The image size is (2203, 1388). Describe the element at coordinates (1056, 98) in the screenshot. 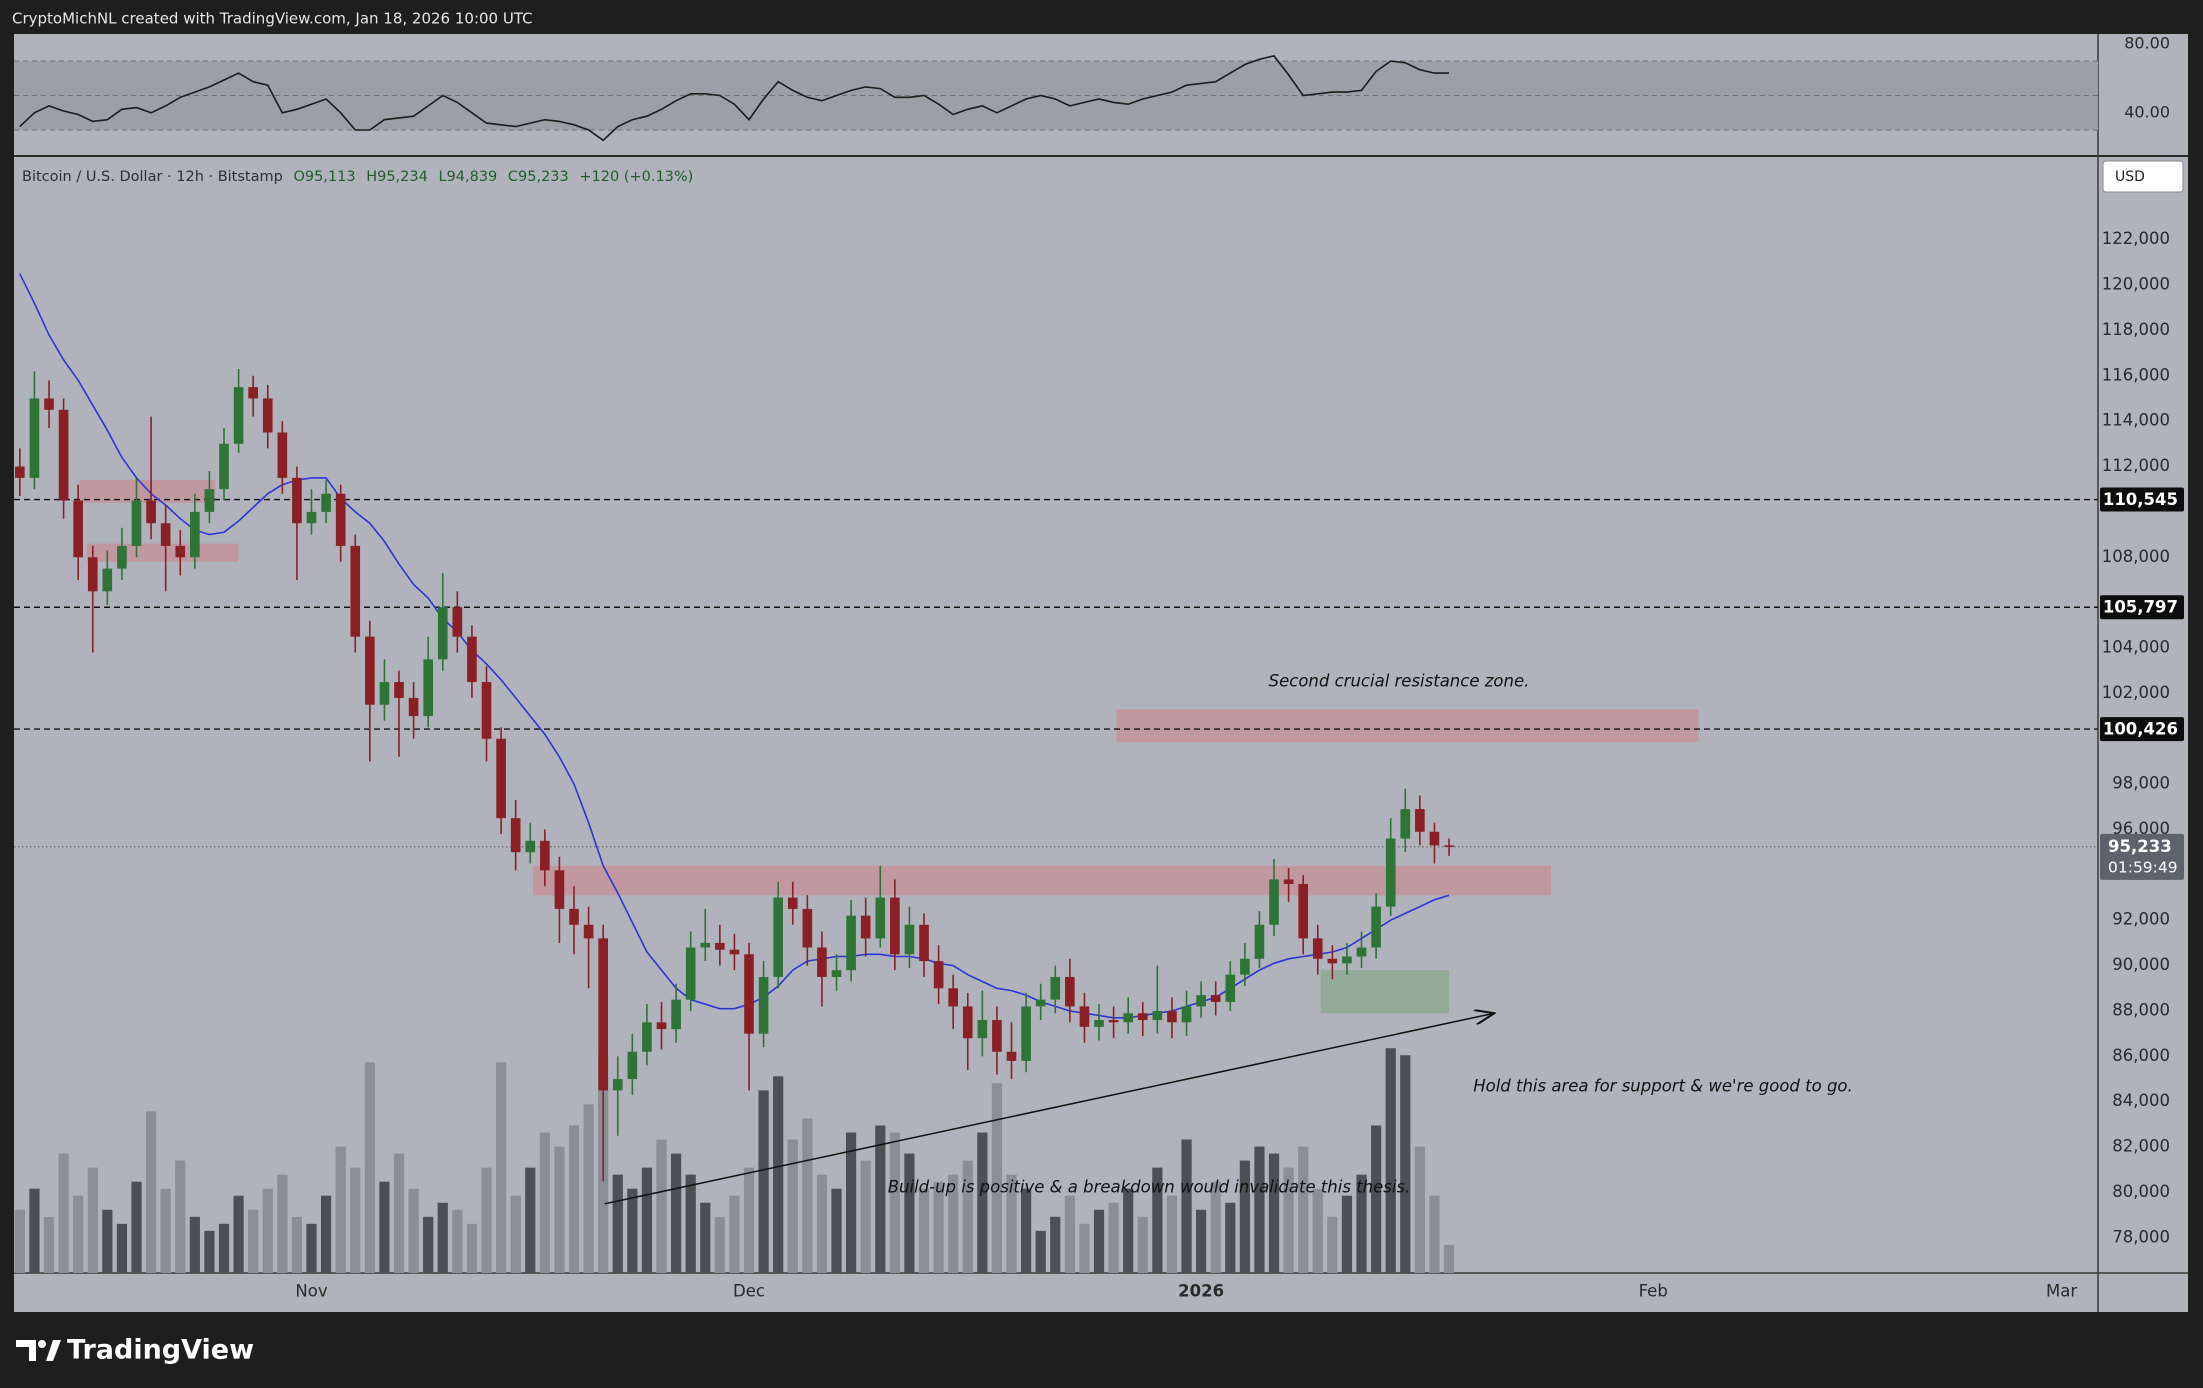

I see `rsi-plot` at that location.